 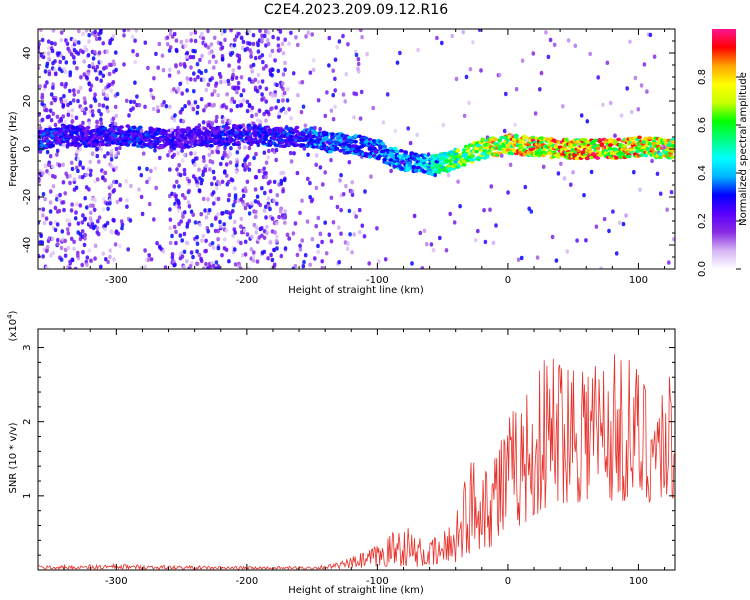 I want to click on x-tick-label: 100, so click(x=638, y=280).